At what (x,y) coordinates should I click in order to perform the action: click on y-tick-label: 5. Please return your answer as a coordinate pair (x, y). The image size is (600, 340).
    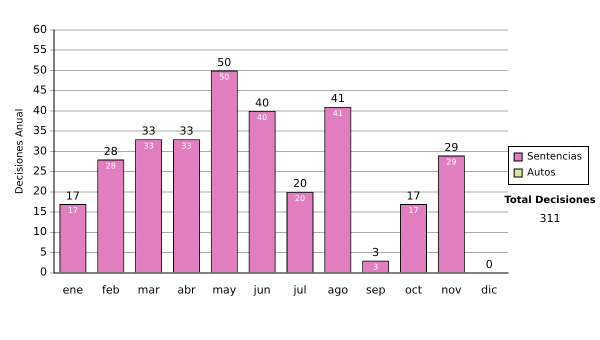
    Looking at the image, I should click on (43, 251).